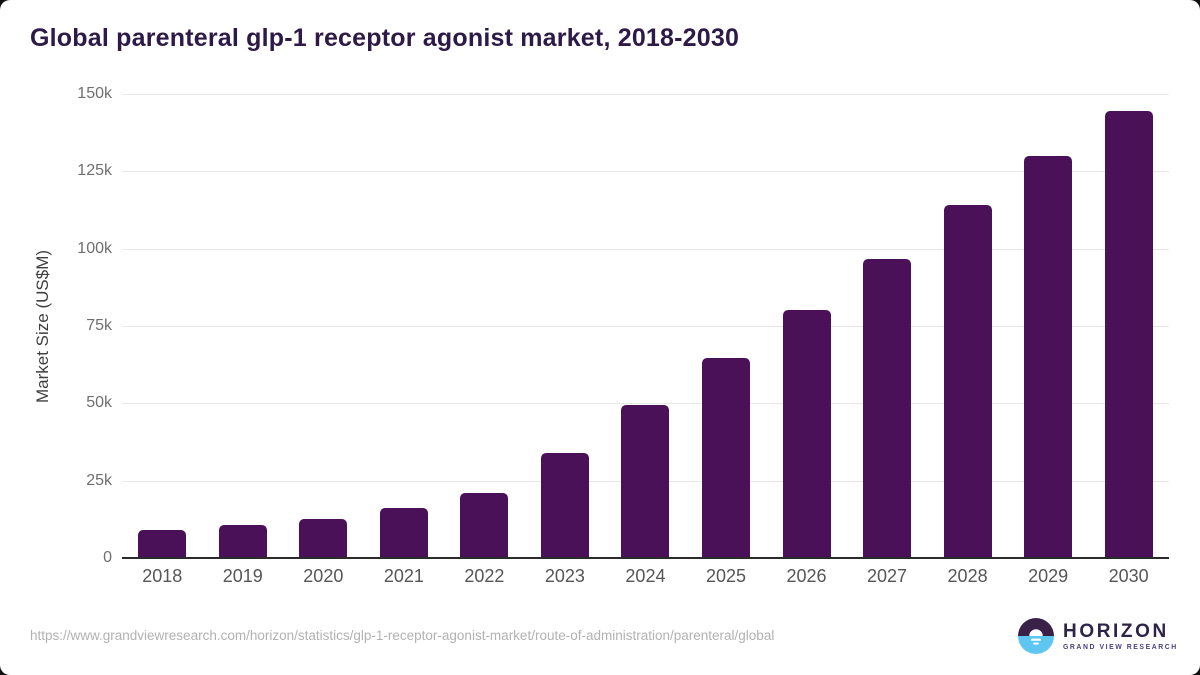 This screenshot has height=675, width=1200. What do you see at coordinates (725, 576) in the screenshot?
I see `x-tick-label: 2025` at bounding box center [725, 576].